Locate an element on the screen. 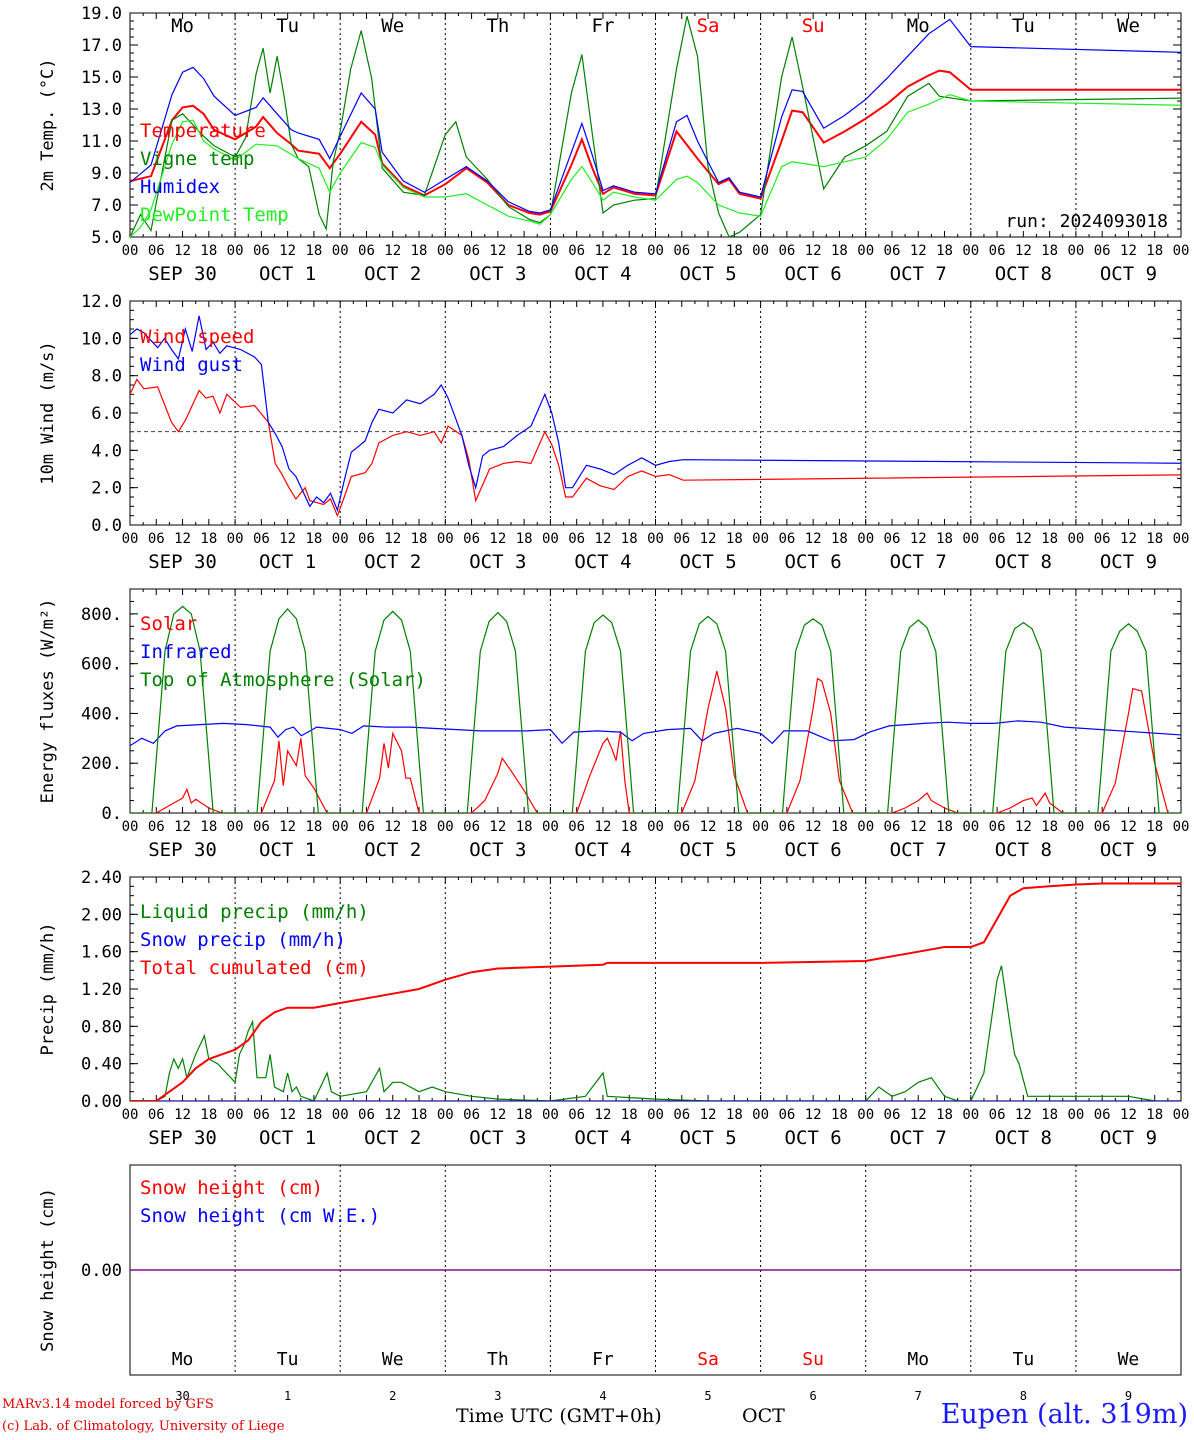 This screenshot has height=1440, width=1194. wind-y-tick-label: 10.0 is located at coordinates (101, 339).